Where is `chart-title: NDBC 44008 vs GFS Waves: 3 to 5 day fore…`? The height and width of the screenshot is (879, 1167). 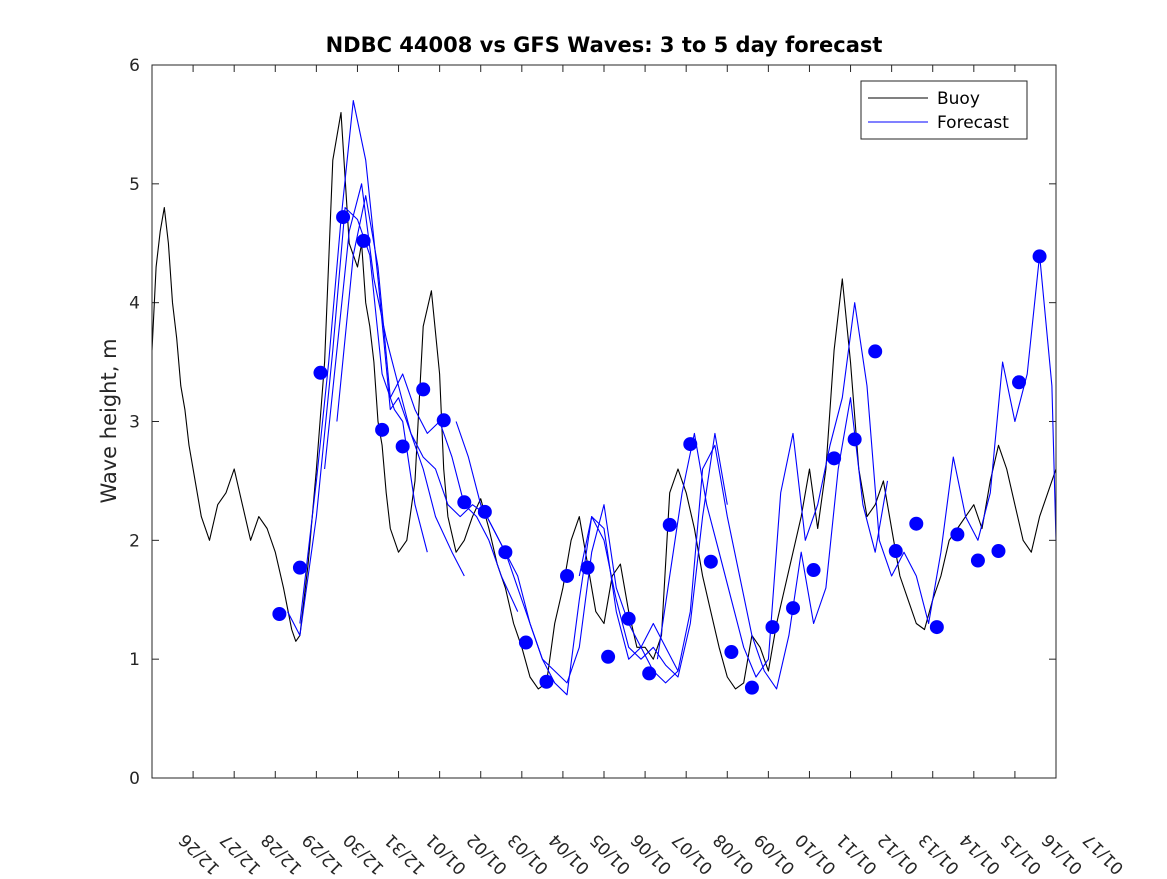 chart-title: NDBC 44008 vs GFS Waves: 3 to 5 day fore… is located at coordinates (604, 45).